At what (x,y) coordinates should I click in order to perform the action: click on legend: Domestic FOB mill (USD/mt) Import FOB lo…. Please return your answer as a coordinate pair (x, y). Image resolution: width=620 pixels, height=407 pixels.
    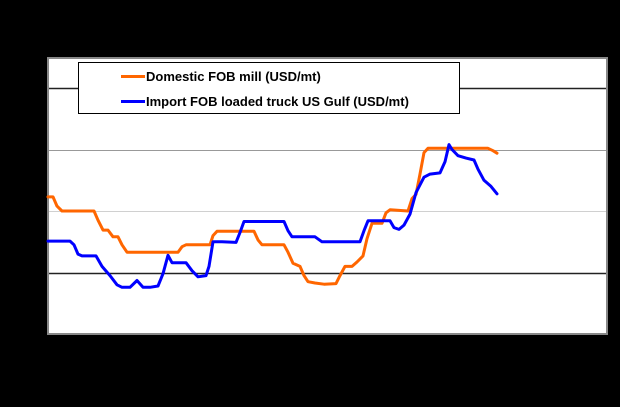
    Looking at the image, I should click on (269, 88).